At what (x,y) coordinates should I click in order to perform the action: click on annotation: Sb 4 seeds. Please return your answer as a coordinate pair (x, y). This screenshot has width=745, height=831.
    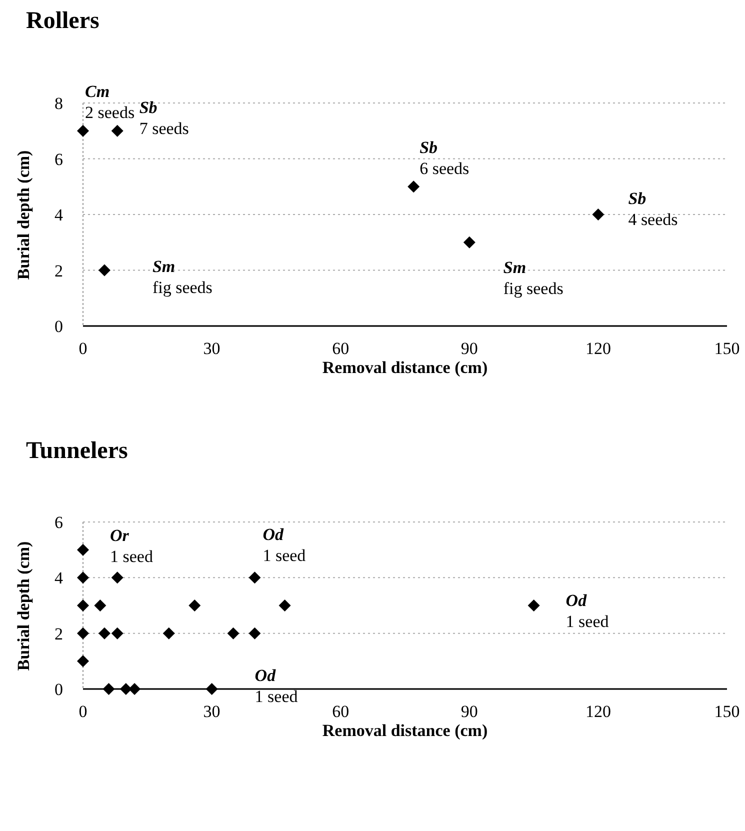
    Looking at the image, I should click on (653, 209).